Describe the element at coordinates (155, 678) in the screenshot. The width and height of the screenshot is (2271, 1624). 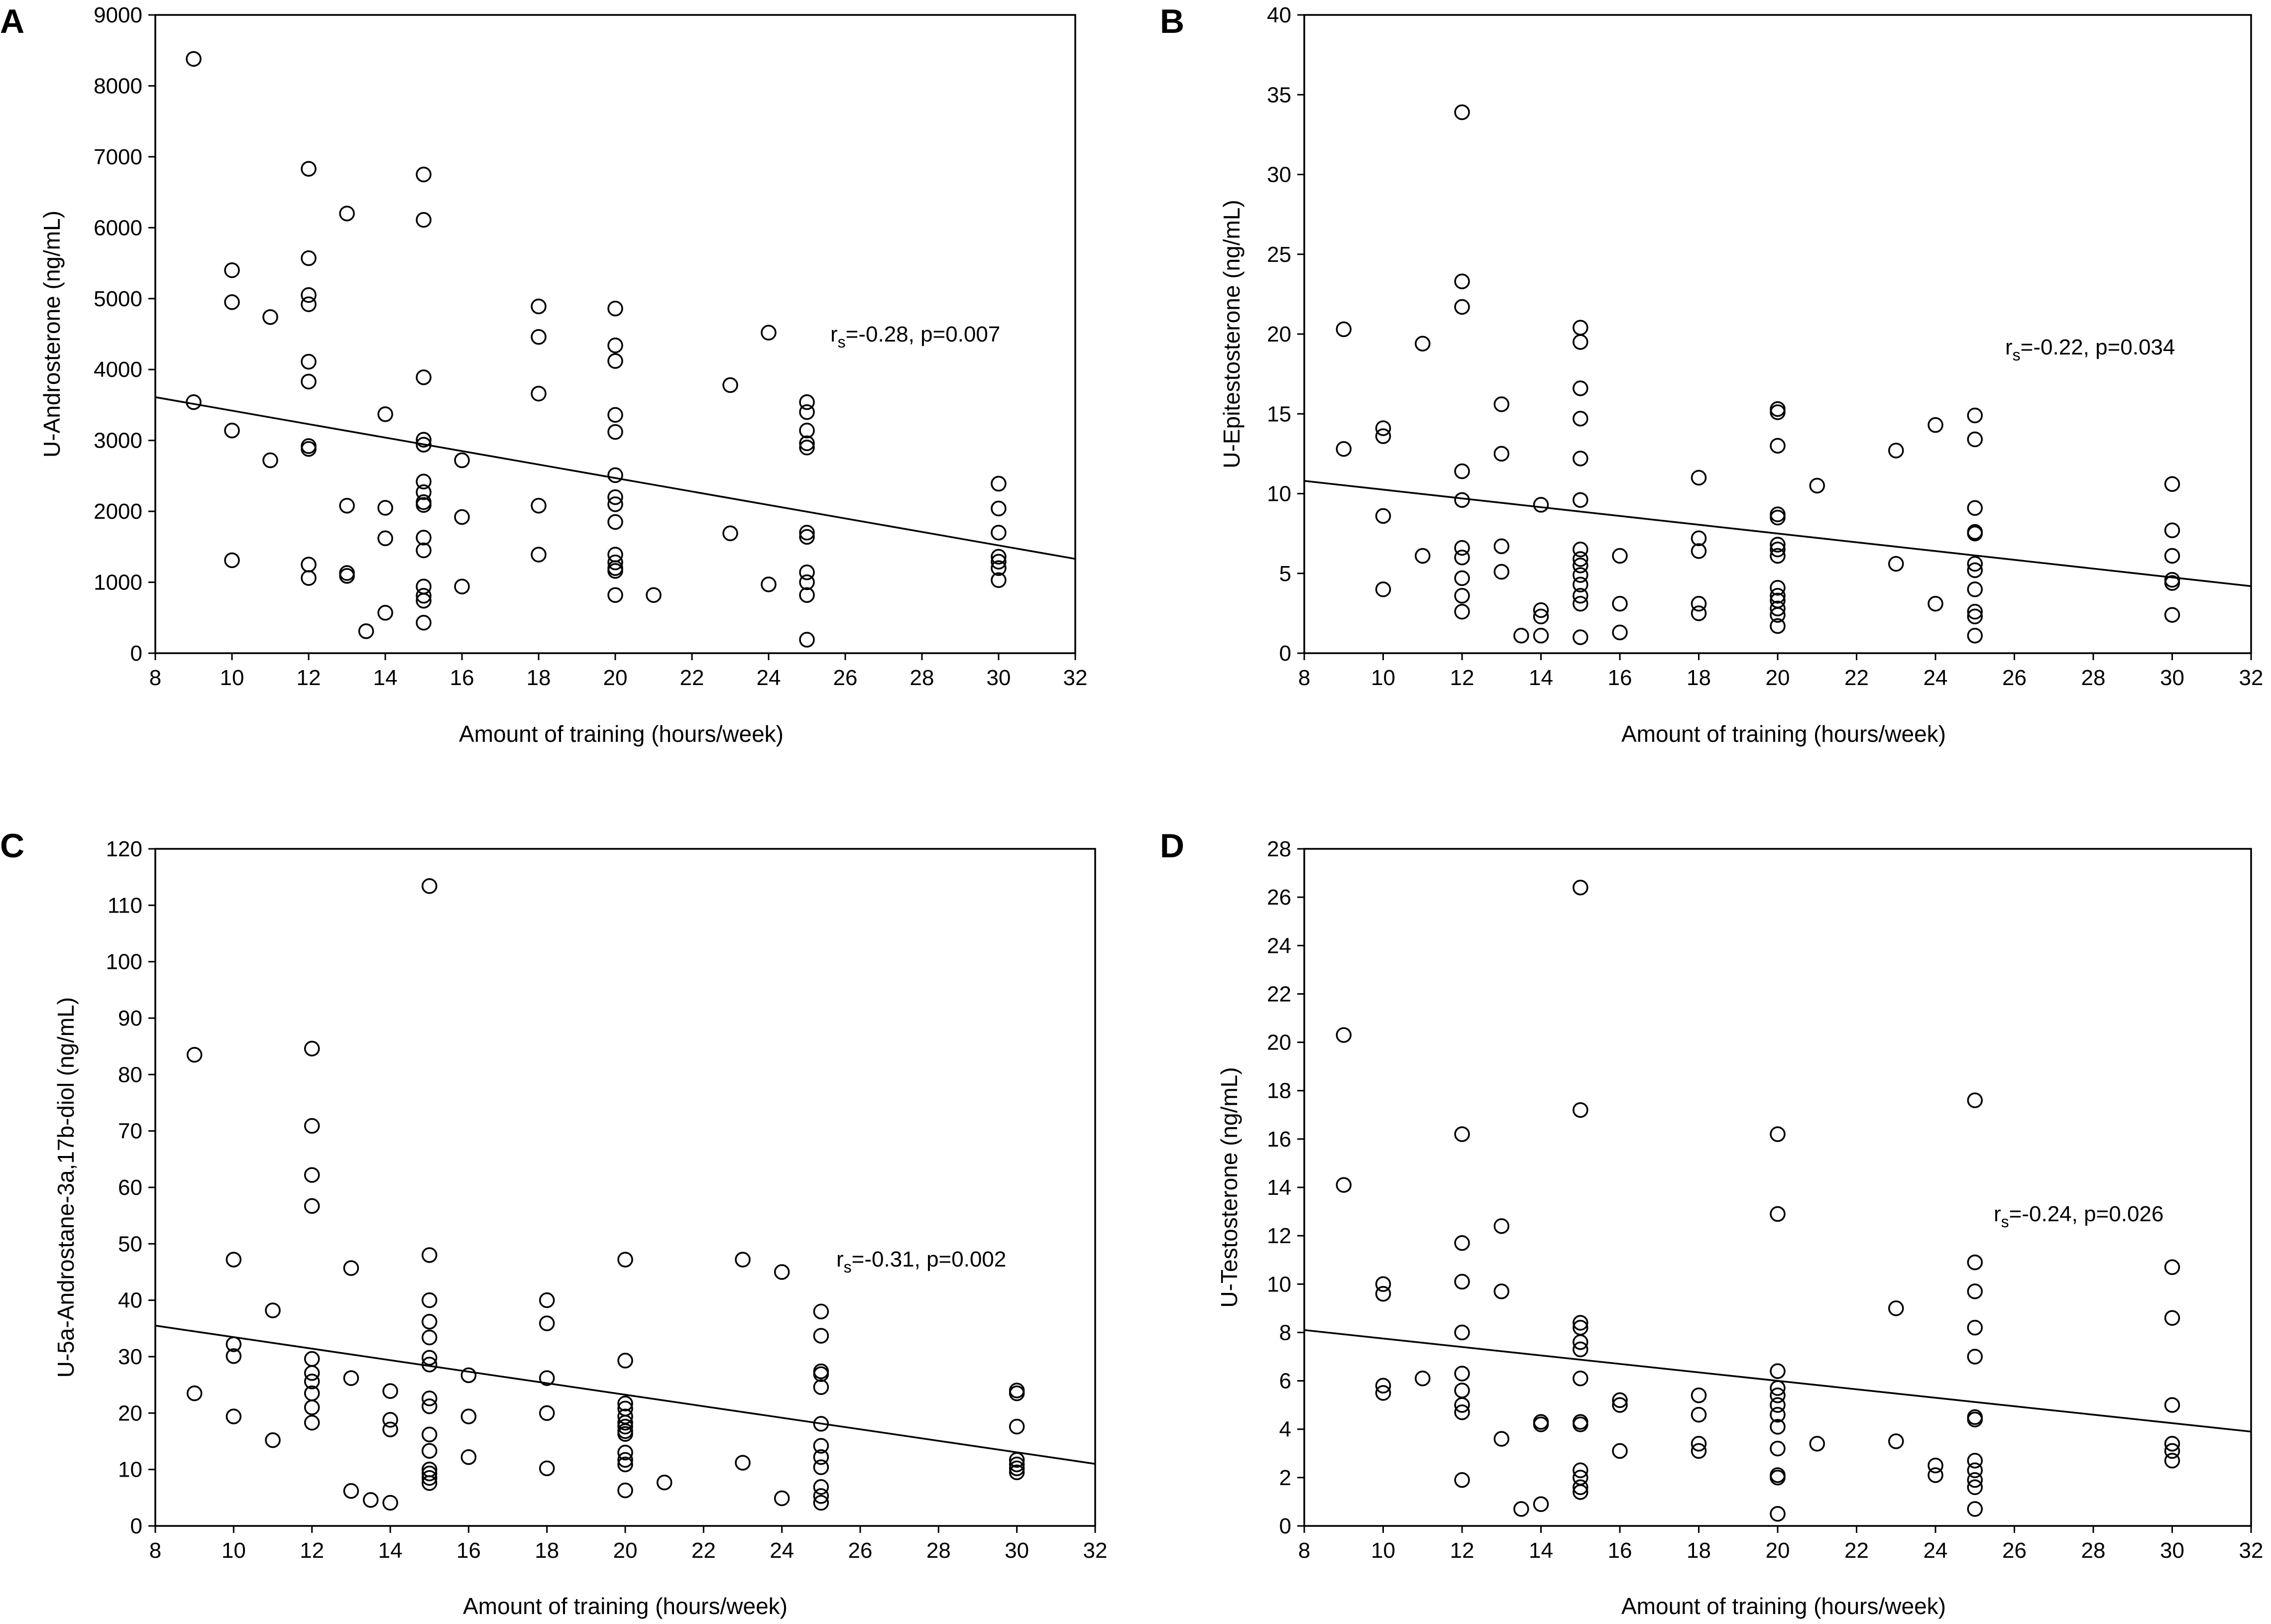
I see `panel-a-x-tick-label: 8` at that location.